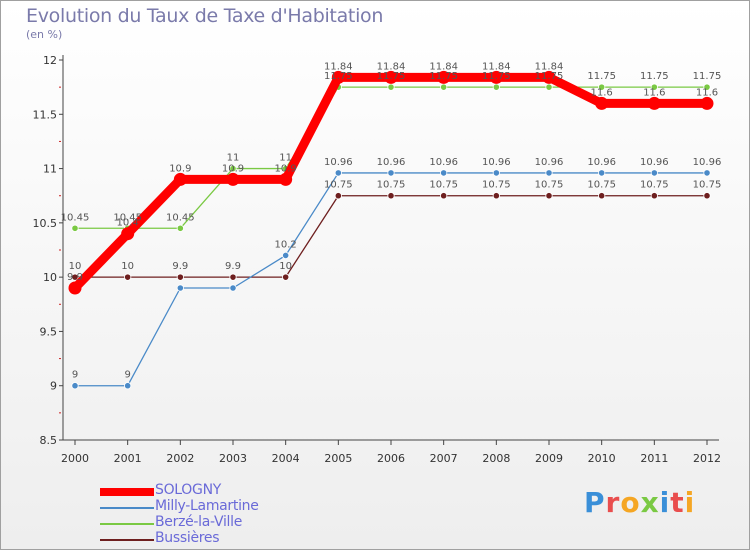 The width and height of the screenshot is (750, 550). What do you see at coordinates (199, 522) in the screenshot?
I see `legend-label: Berzé-la-Ville` at bounding box center [199, 522].